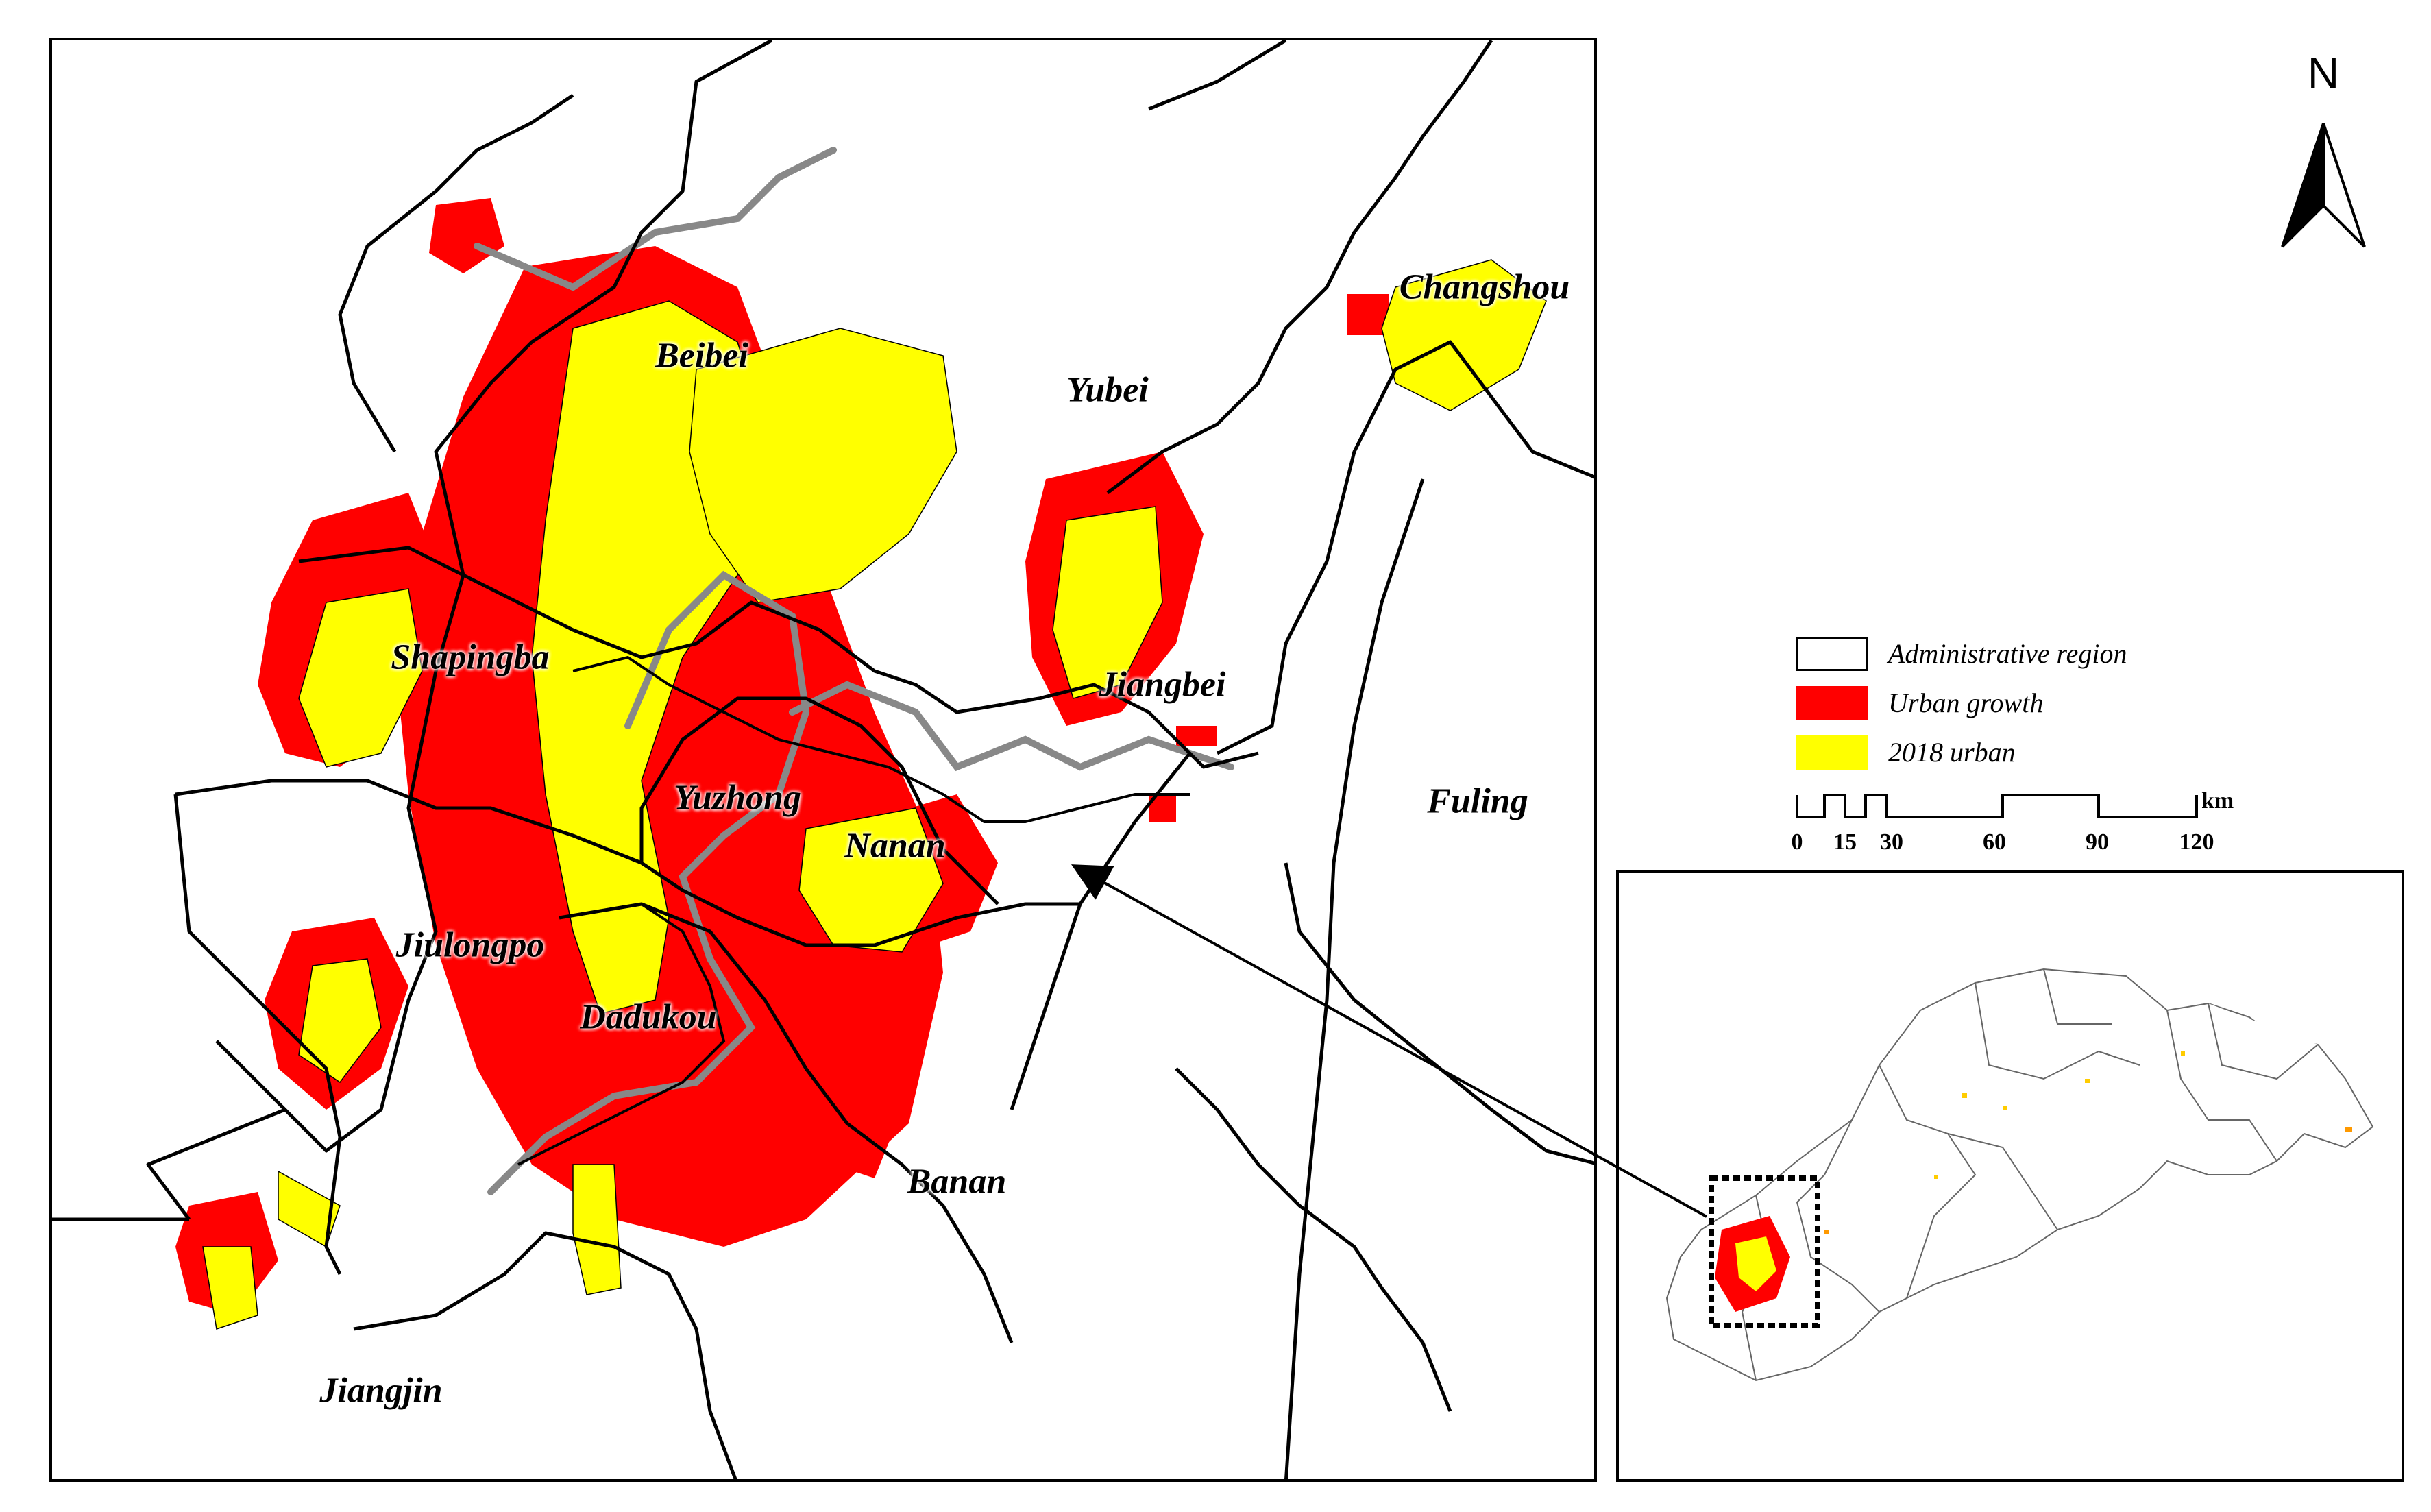 Image resolution: width=2431 pixels, height=1512 pixels. I want to click on legend-swatch-urban-growth, so click(1832, 703).